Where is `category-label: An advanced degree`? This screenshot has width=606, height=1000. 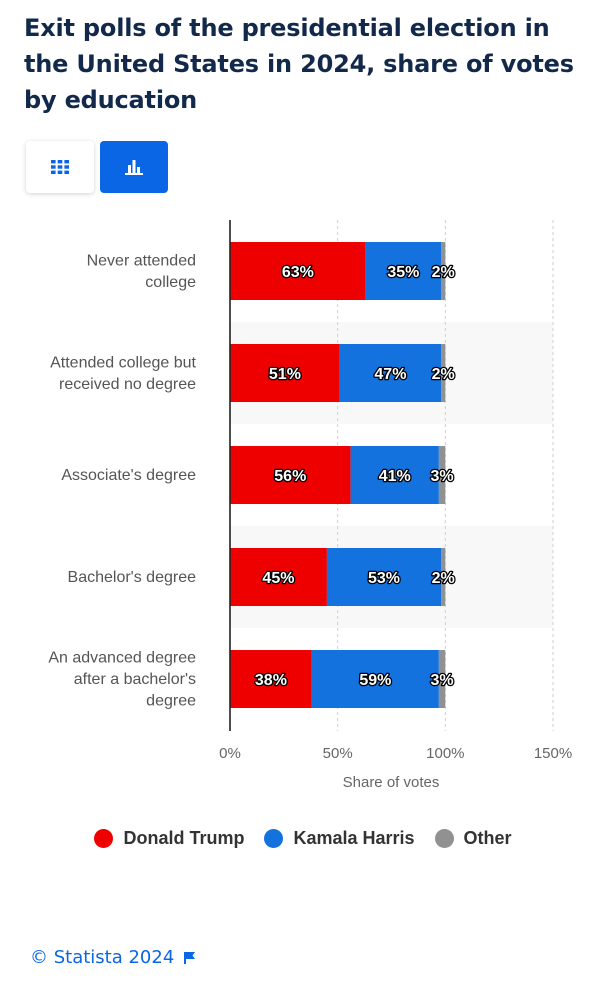 category-label: An advanced degree is located at coordinates (122, 658).